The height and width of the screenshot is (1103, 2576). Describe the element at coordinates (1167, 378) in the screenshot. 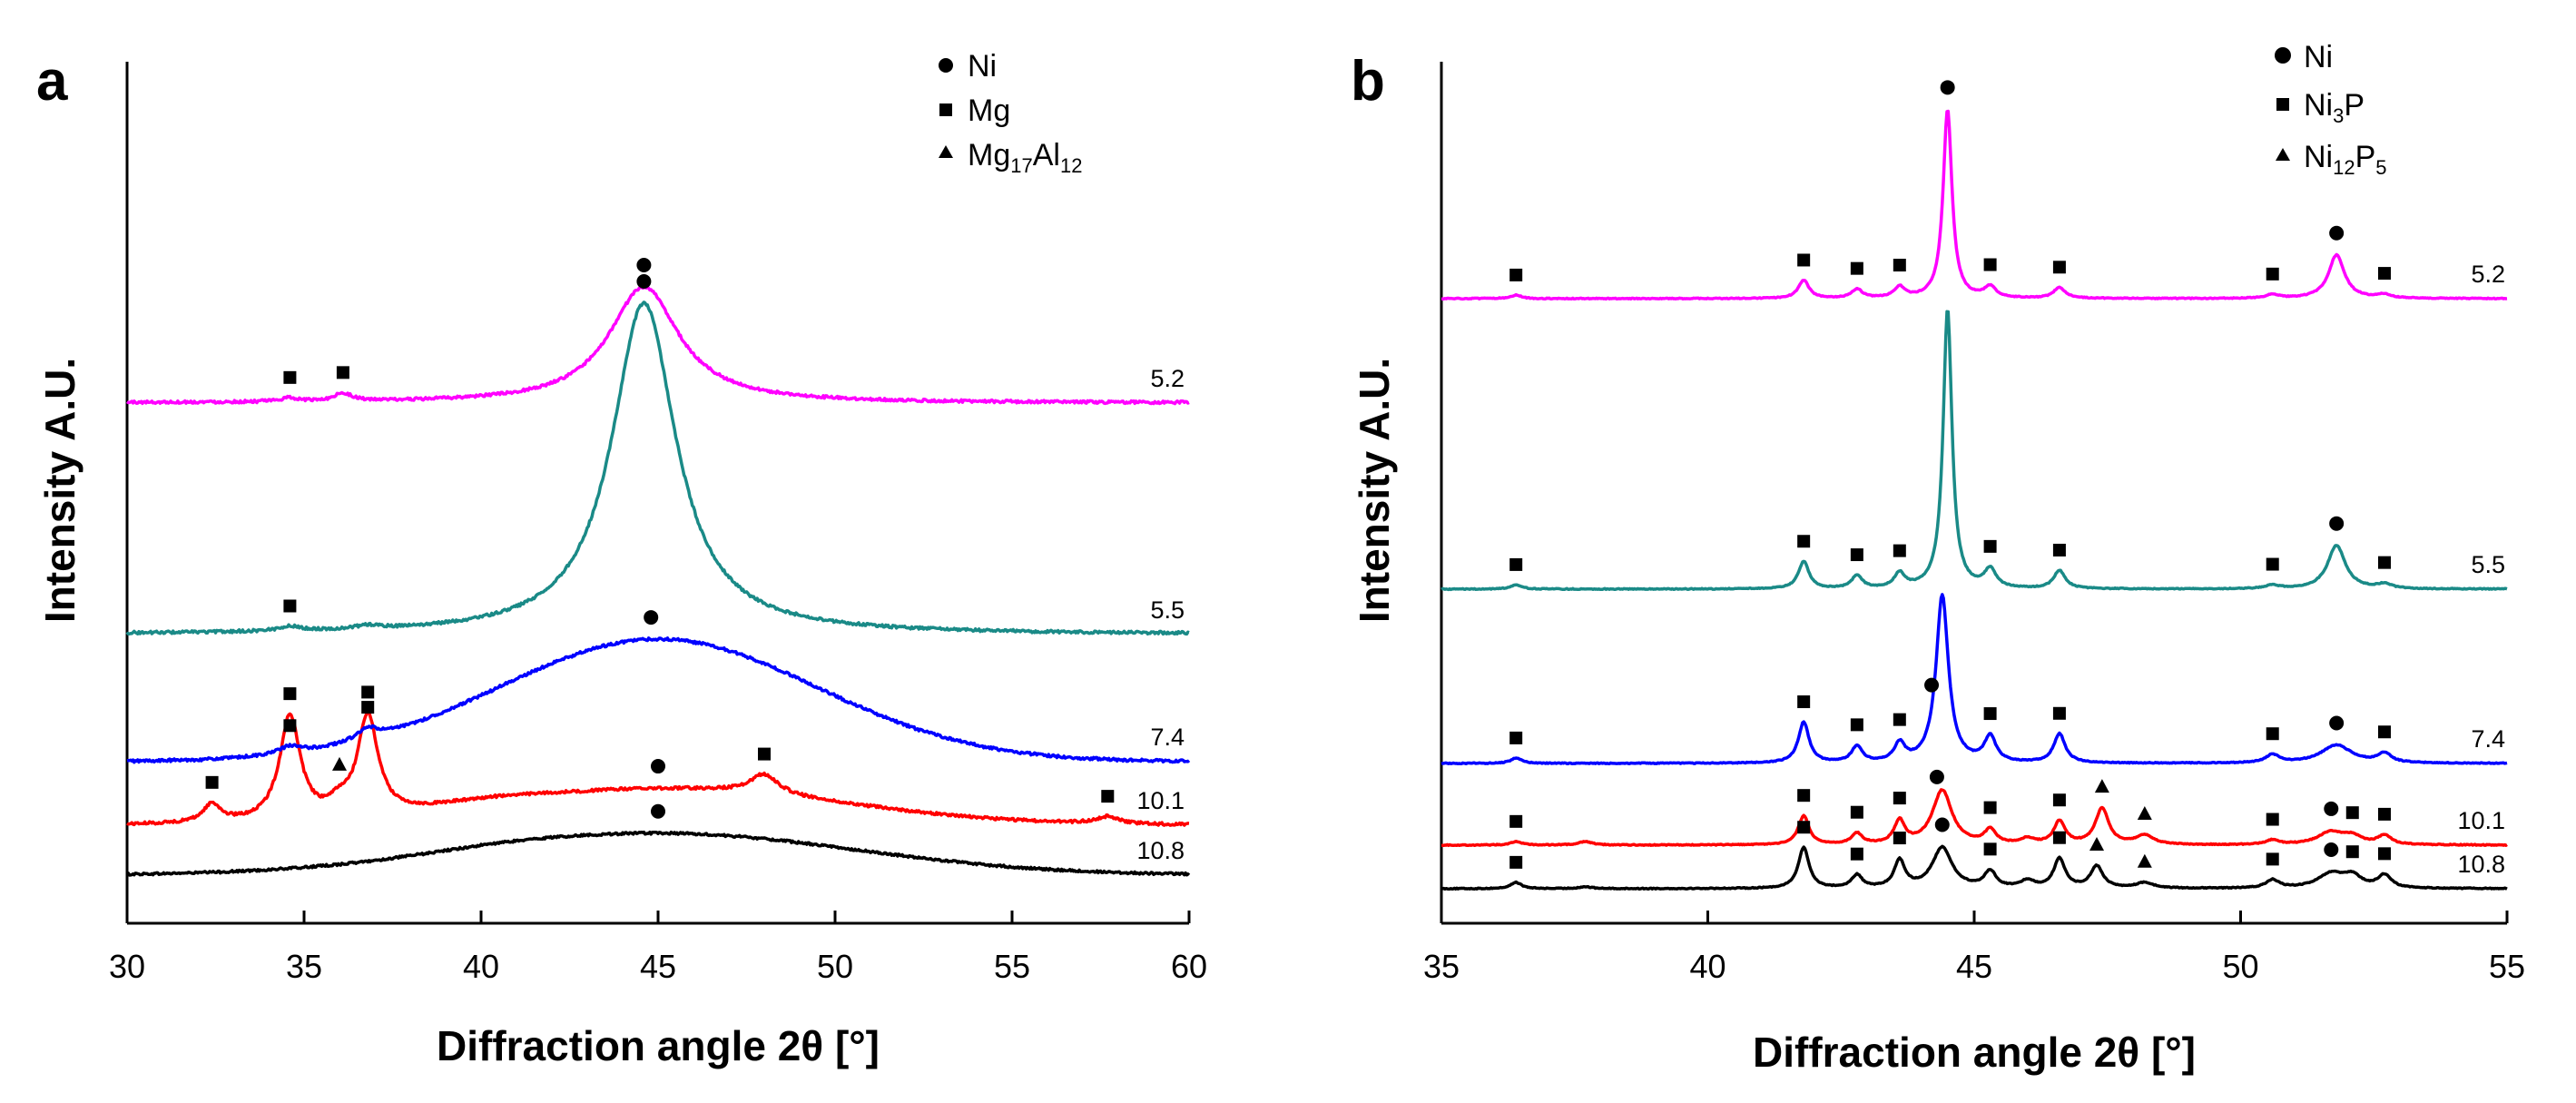

I see `panel-a-label-5-2: 5.2` at that location.